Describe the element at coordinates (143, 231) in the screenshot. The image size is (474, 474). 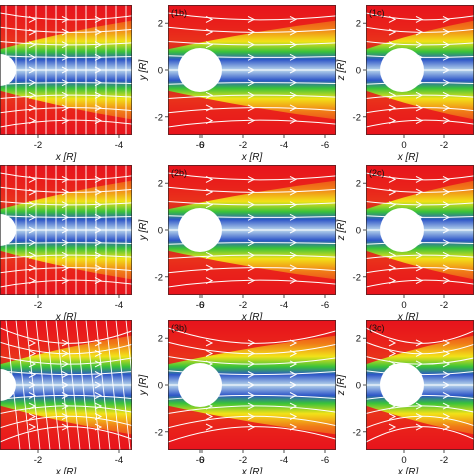
I see `y-axis-label: y [R]` at that location.